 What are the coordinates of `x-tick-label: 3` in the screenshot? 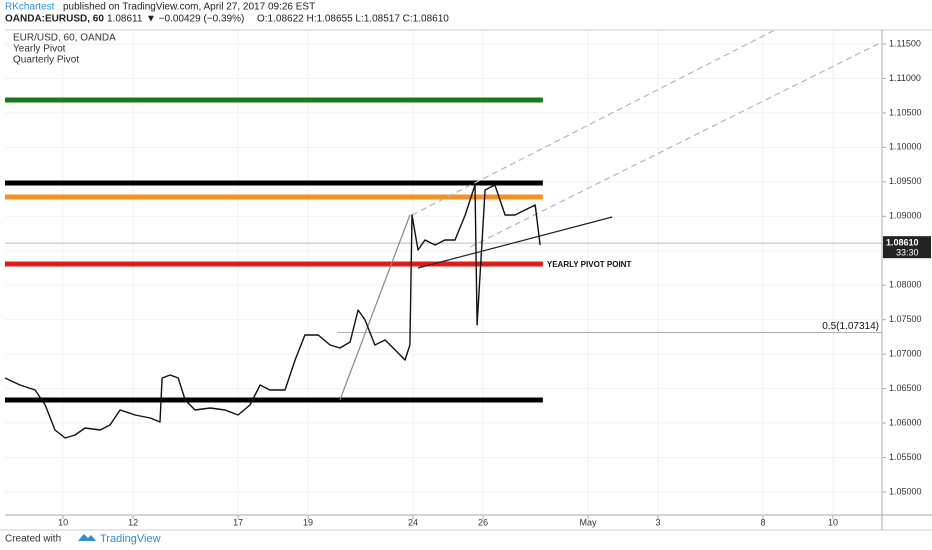 It's located at (658, 522).